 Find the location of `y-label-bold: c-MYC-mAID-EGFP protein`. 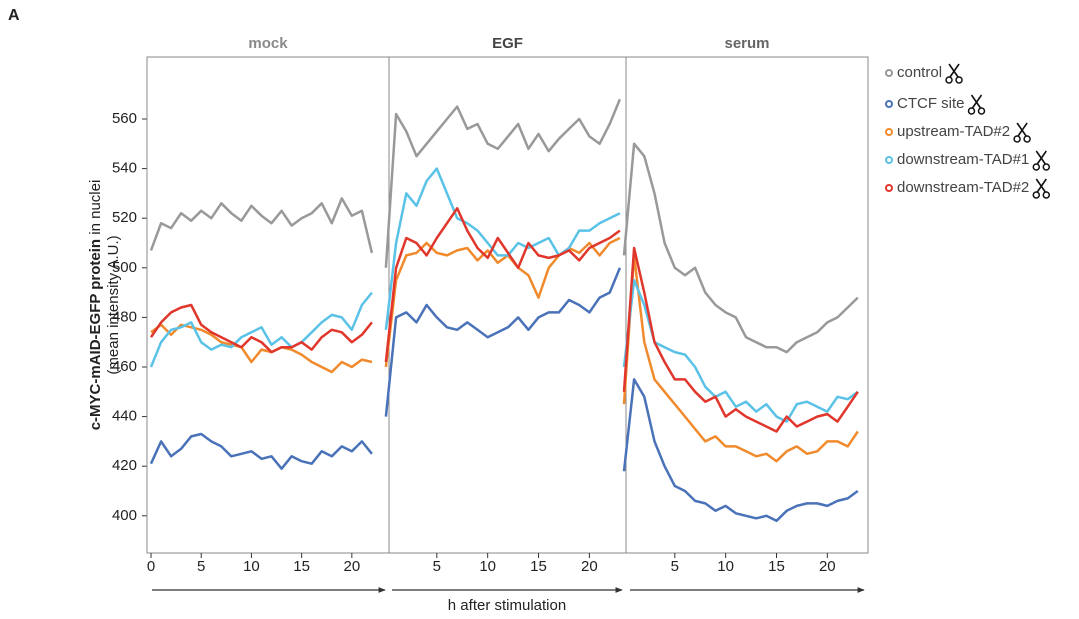

y-label-bold: c-MYC-mAID-EGFP protein is located at coordinates (95, 334).